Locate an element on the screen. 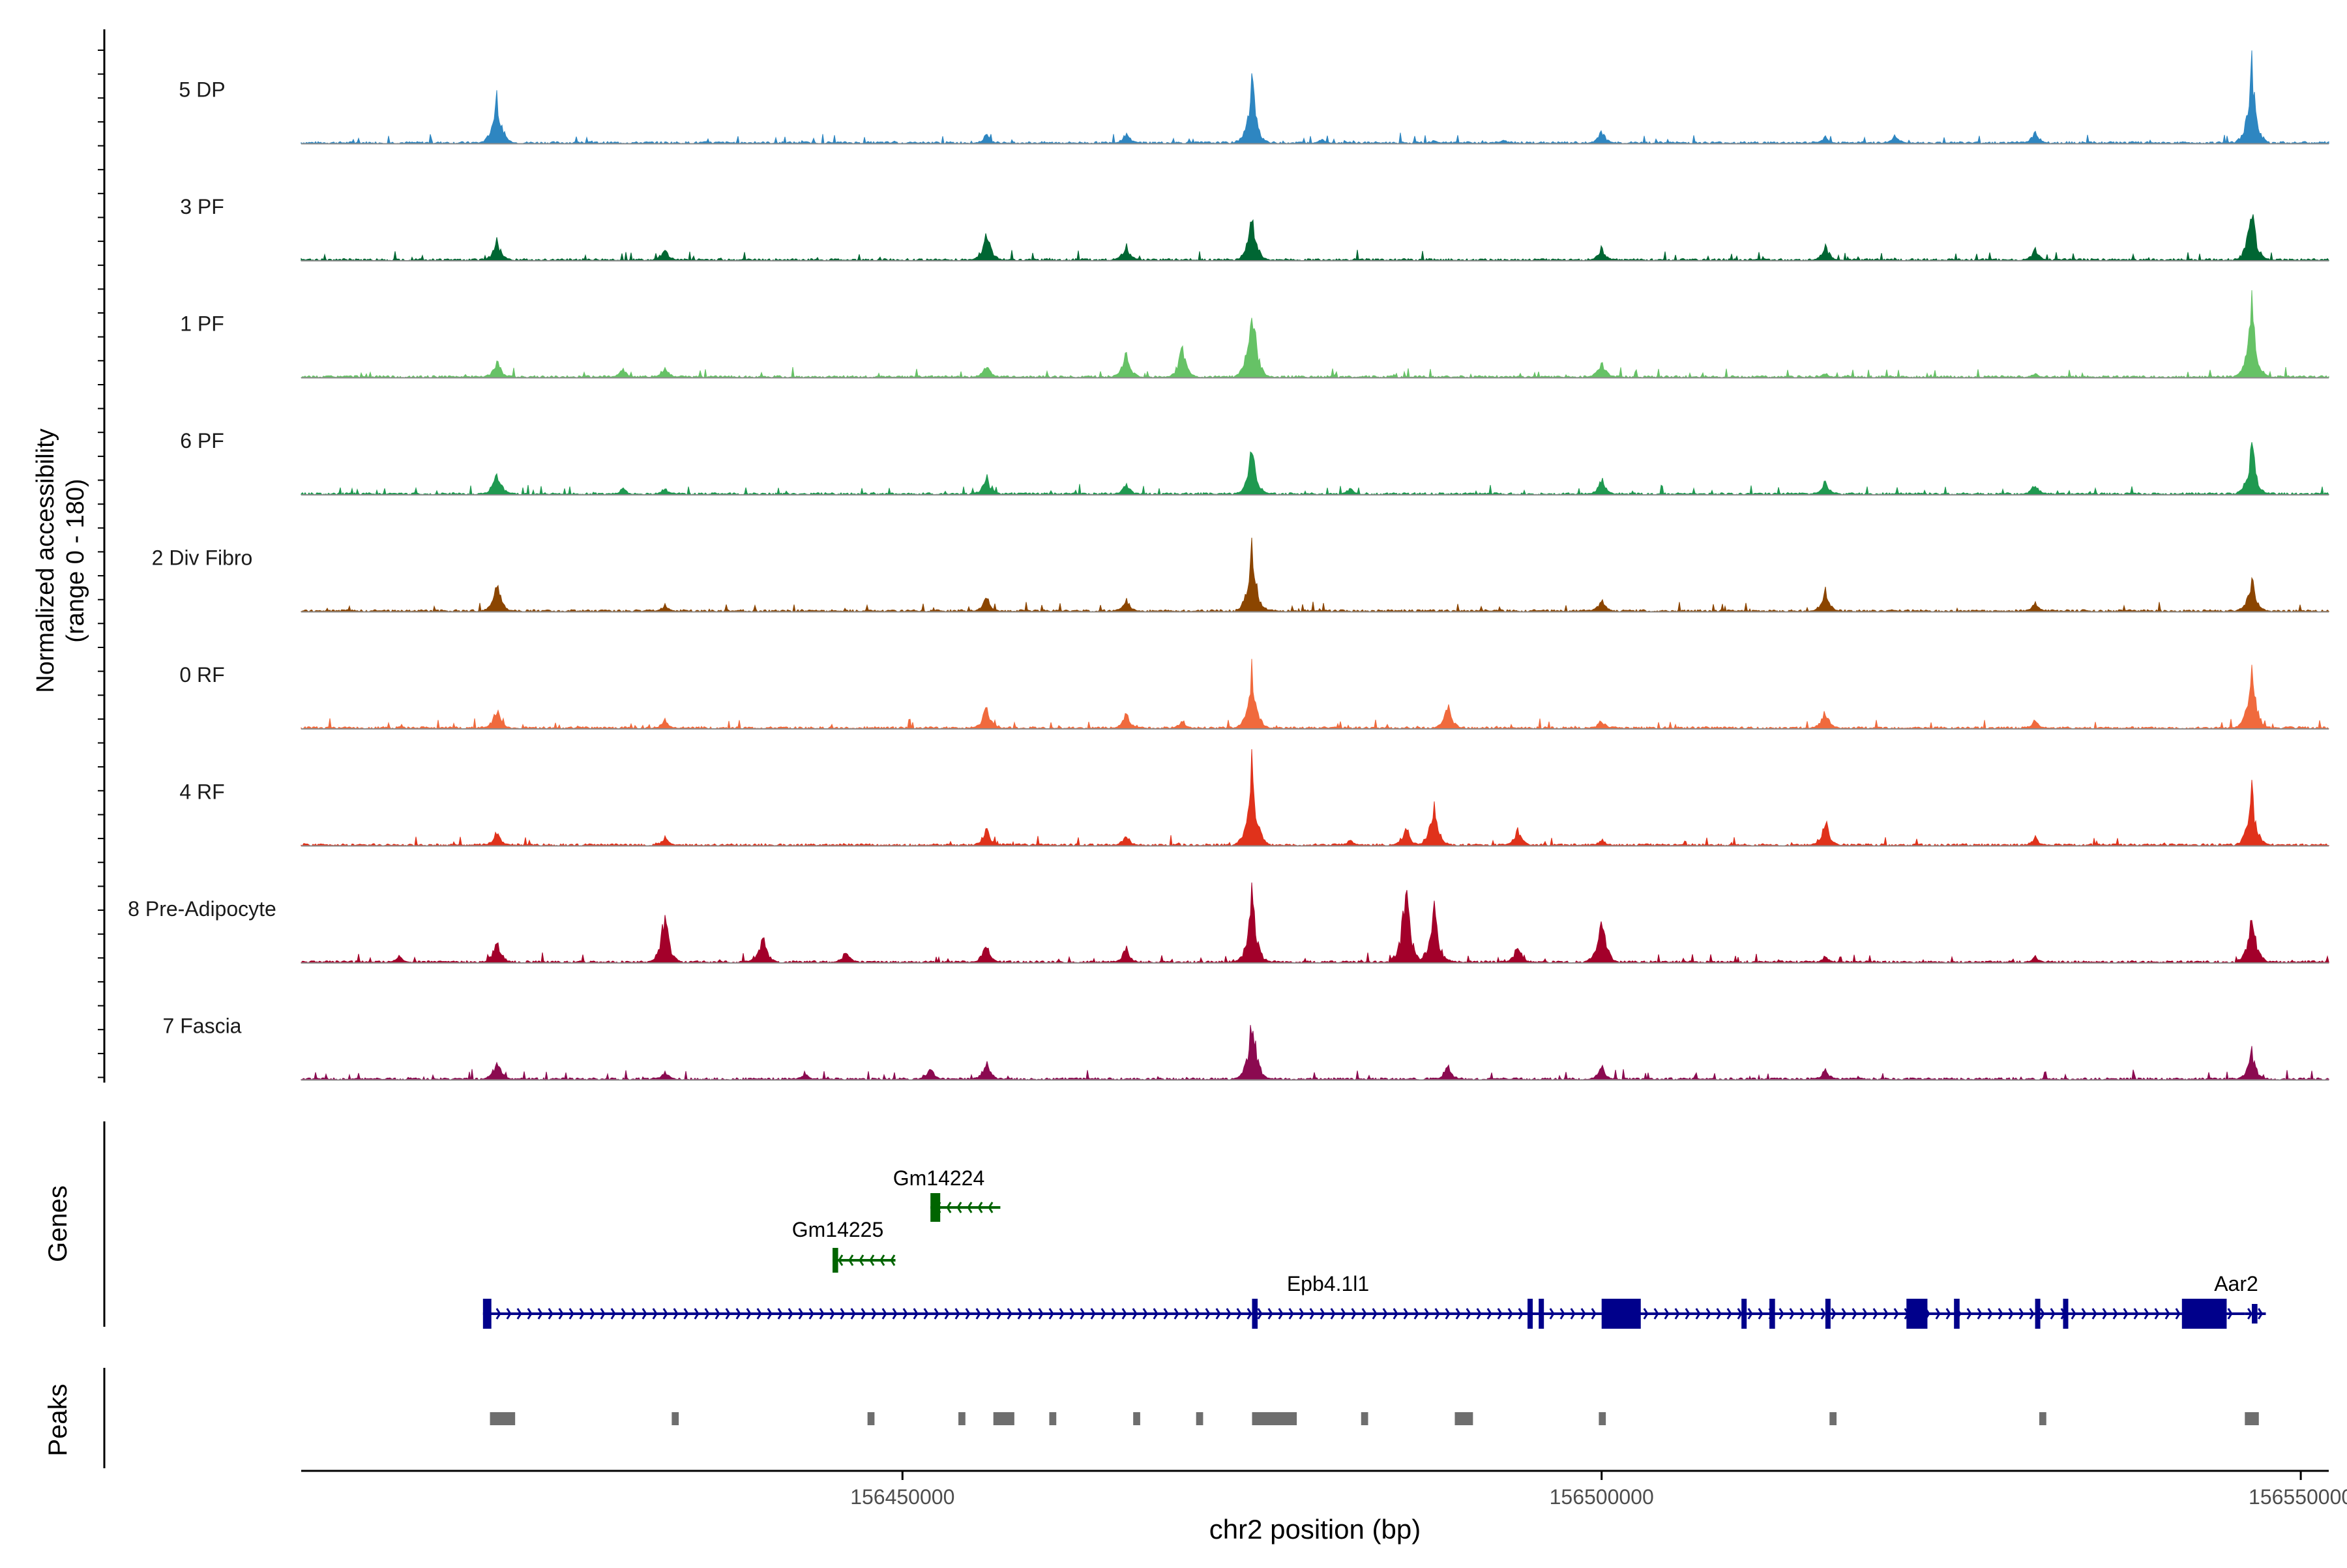  x-axis: 156450000 156500000 156550000 is located at coordinates (1324, 1490).